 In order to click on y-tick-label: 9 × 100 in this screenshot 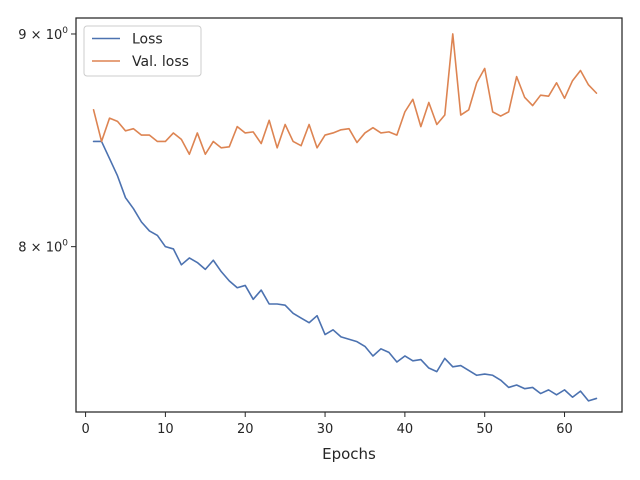, I will do `click(43, 34)`.